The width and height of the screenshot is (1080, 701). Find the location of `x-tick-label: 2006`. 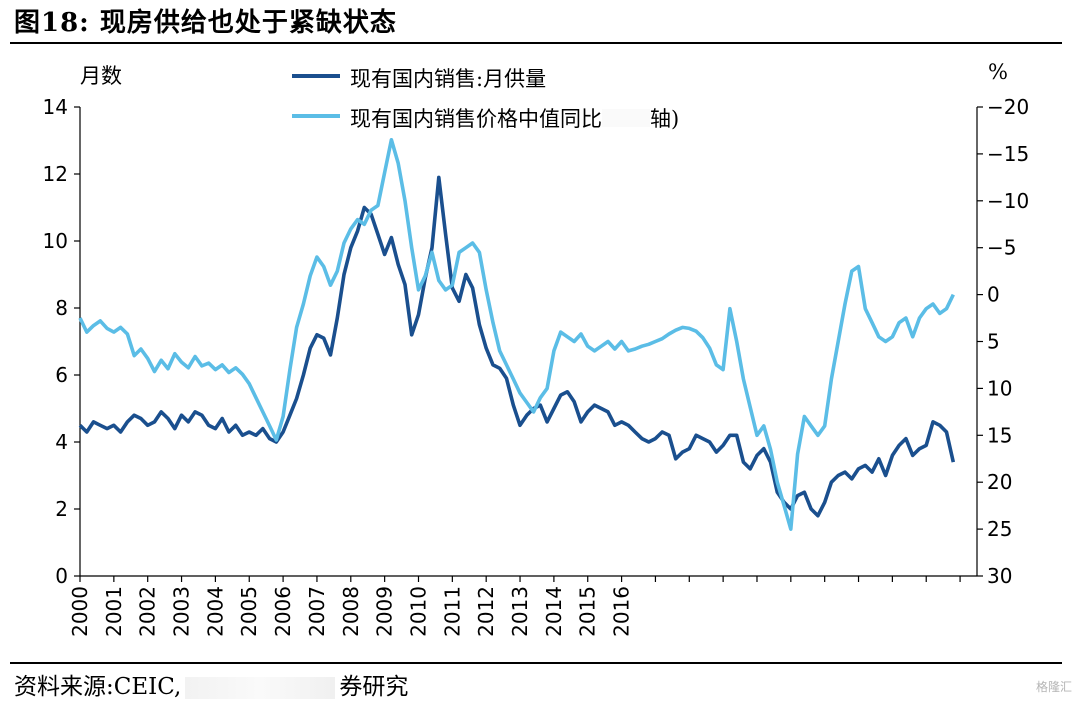

x-tick-label: 2006 is located at coordinates (283, 611).